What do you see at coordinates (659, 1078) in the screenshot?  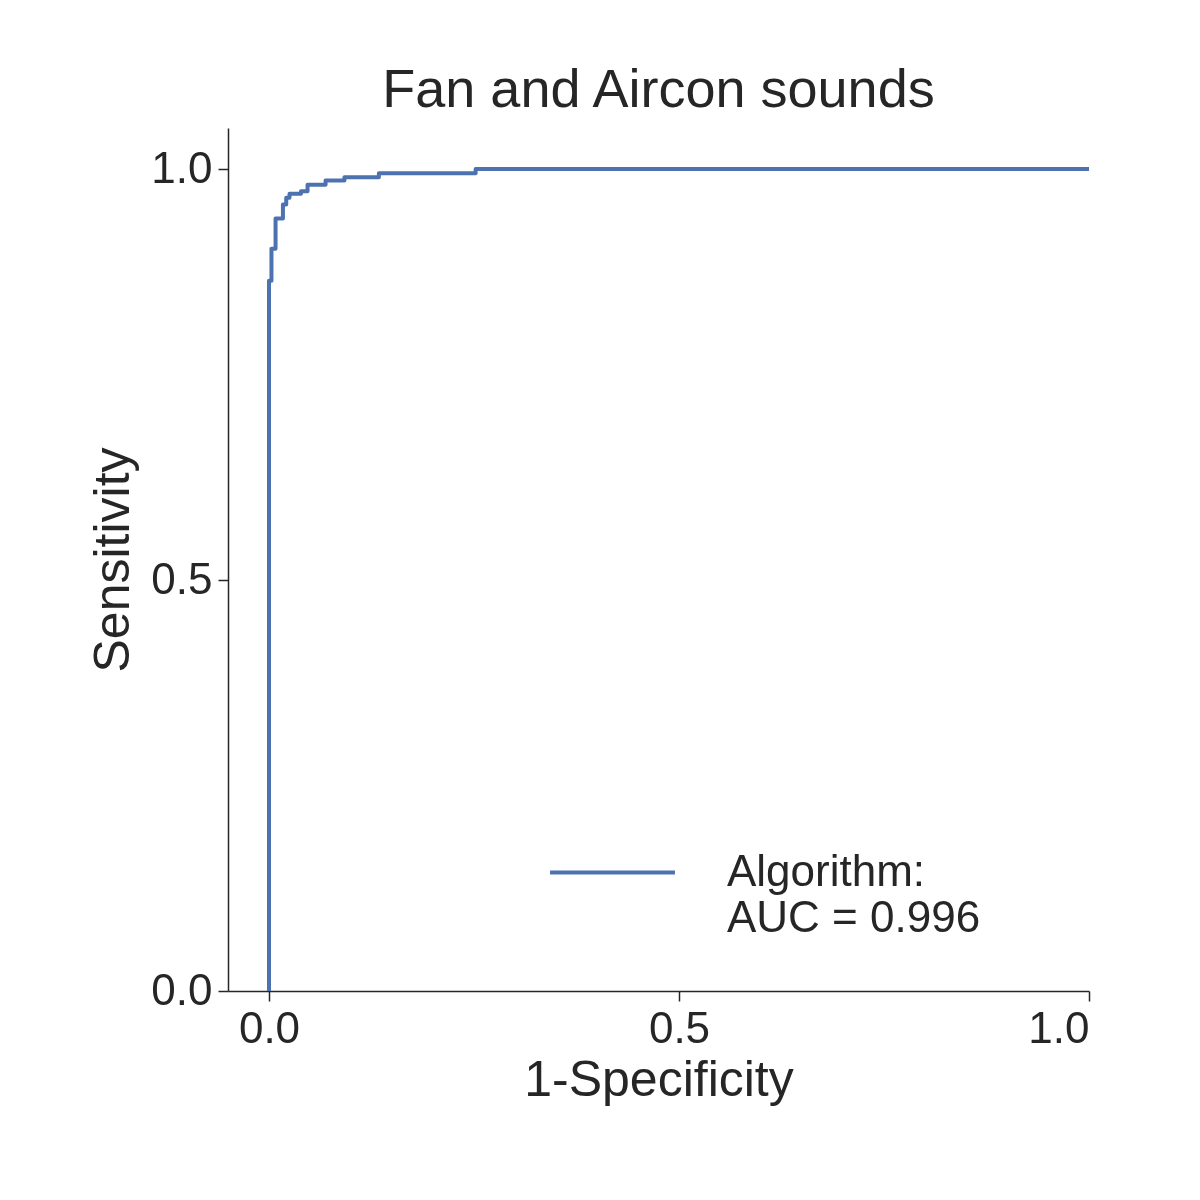 I see `x-axis-title: 1-Specificity` at bounding box center [659, 1078].